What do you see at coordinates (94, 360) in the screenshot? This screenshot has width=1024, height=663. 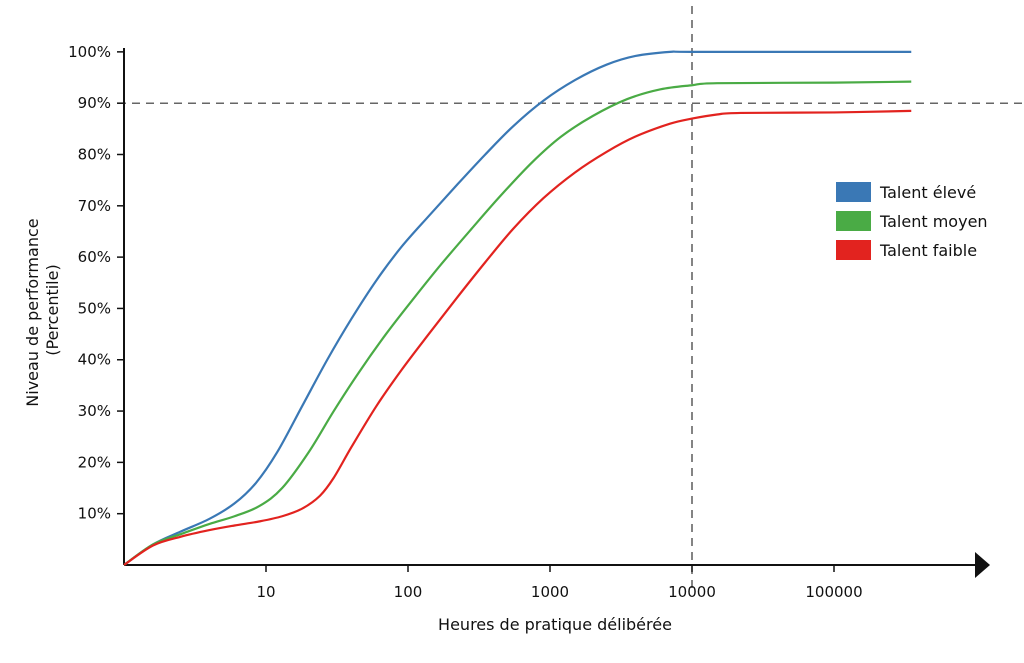 I see `y-tick-label: 40%` at bounding box center [94, 360].